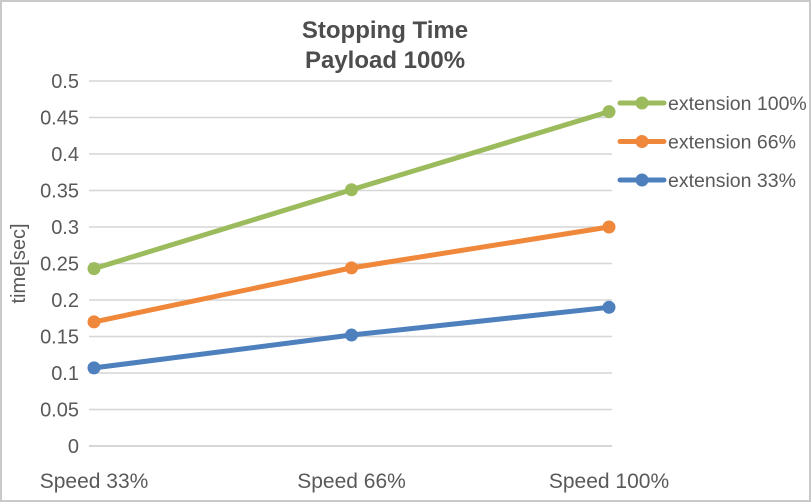  What do you see at coordinates (65, 374) in the screenshot?
I see `y-tick-label: 0.1` at bounding box center [65, 374].